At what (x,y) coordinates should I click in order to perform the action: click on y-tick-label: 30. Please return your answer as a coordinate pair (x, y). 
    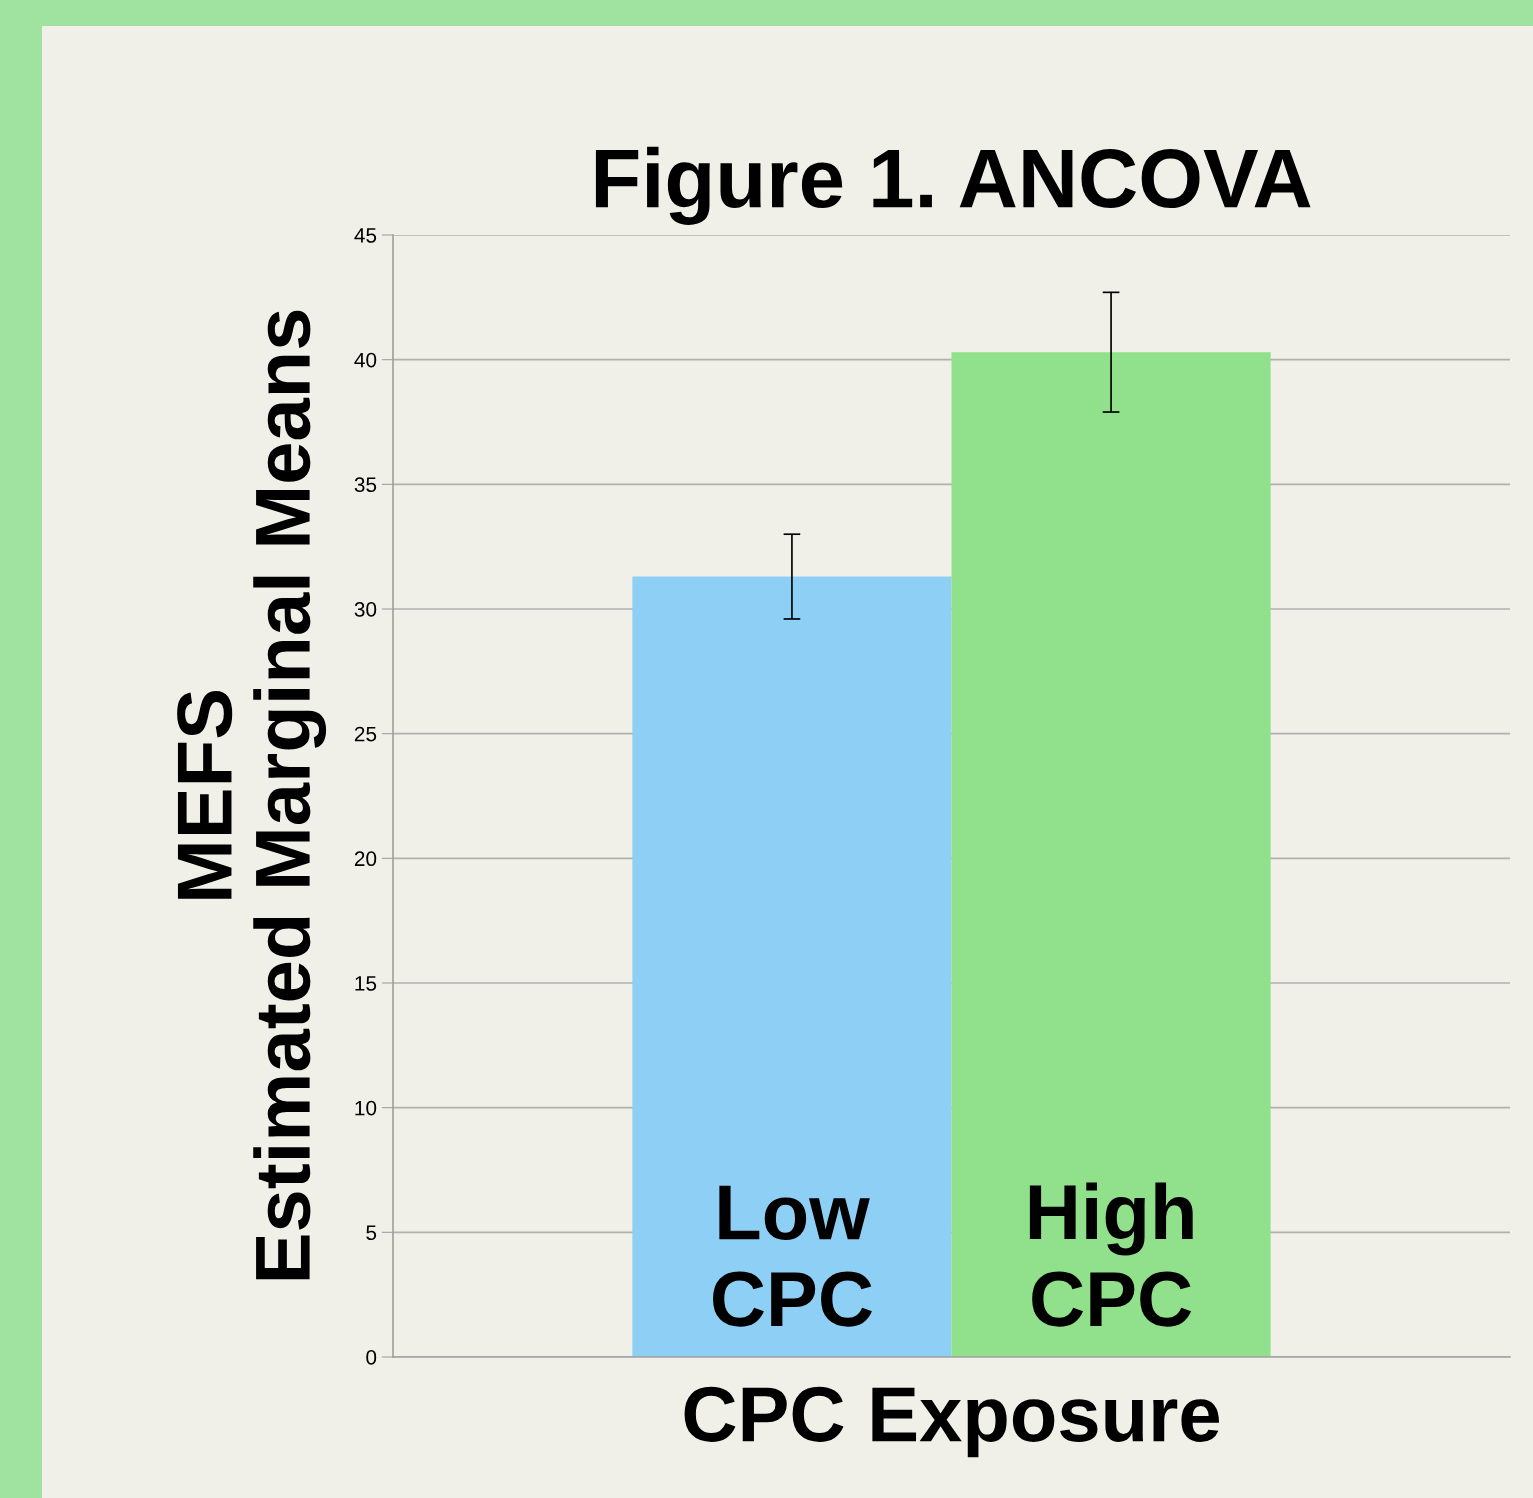
    Looking at the image, I should click on (365, 609).